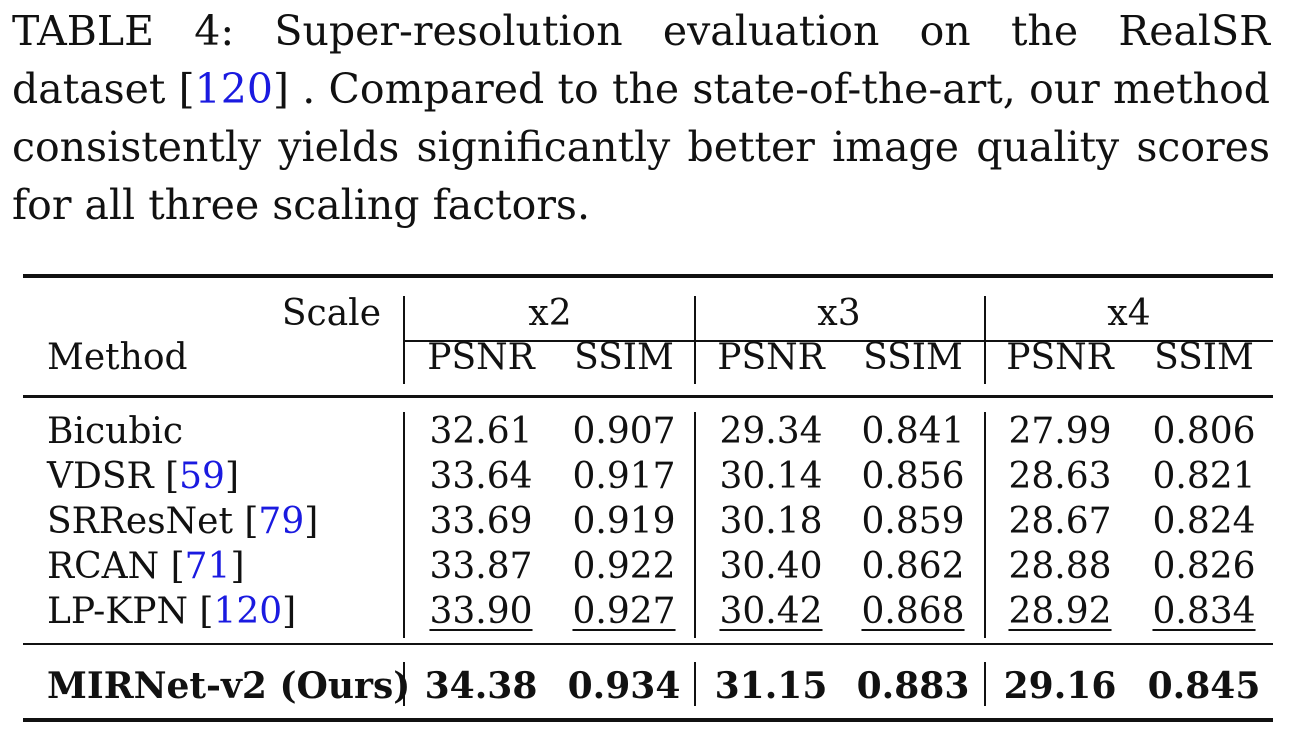 Image resolution: width=1292 pixels, height=738 pixels. What do you see at coordinates (771, 431) in the screenshot?
I see `table-cell: 29.34` at bounding box center [771, 431].